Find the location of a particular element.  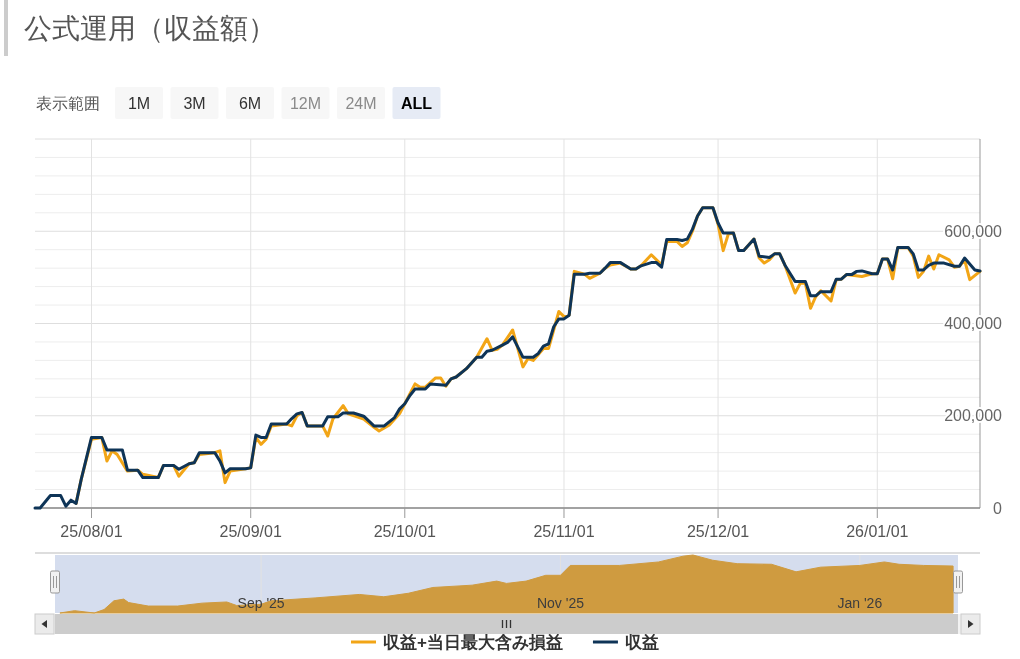

text: 6M is located at coordinates (250, 103).